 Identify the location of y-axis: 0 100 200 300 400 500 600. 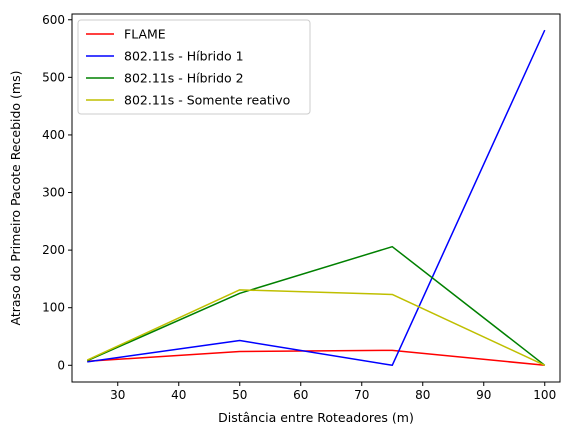
(57, 192).